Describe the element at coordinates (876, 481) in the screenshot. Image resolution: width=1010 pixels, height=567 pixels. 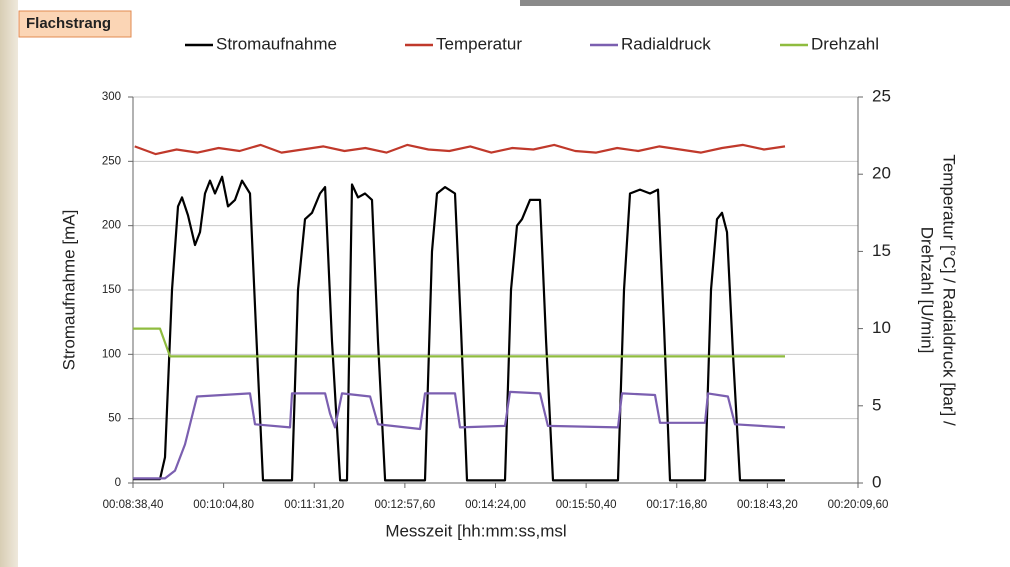
I see `y2-tick-label: 0` at that location.